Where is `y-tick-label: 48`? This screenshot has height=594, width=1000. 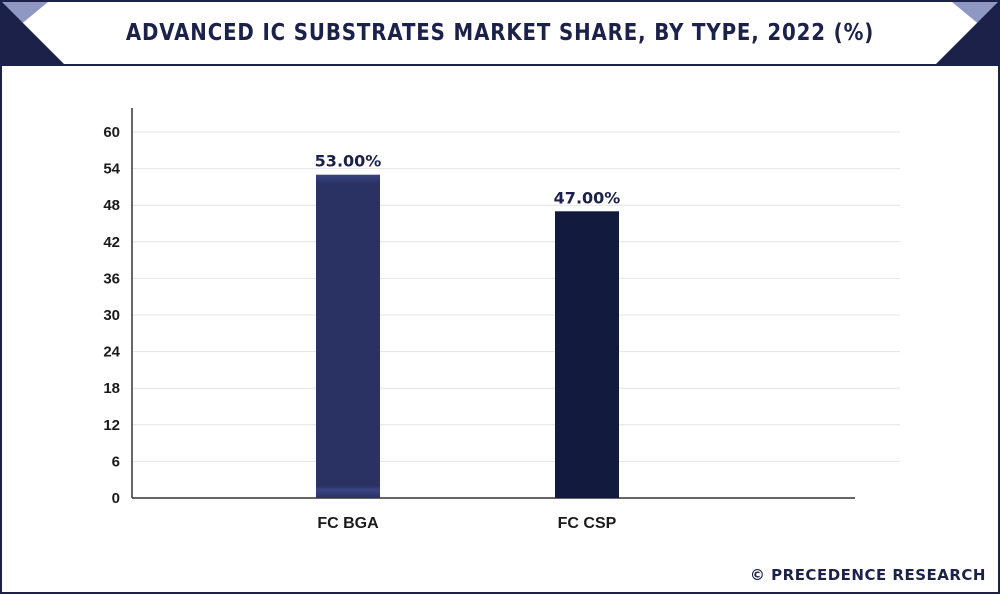
y-tick-label: 48 is located at coordinates (111, 205).